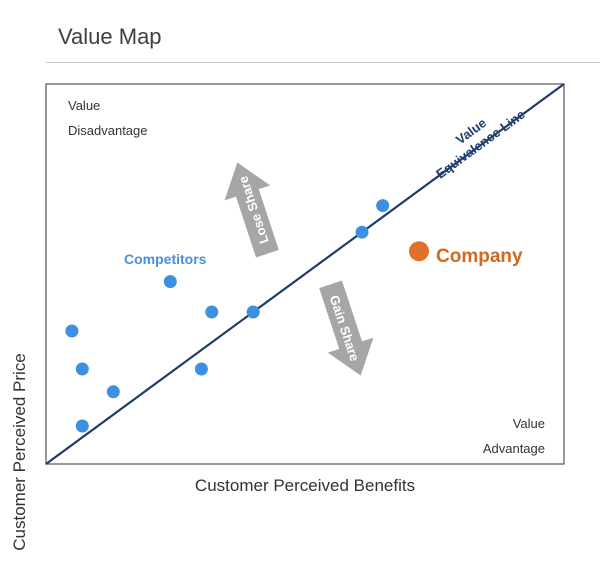 Image resolution: width=600 pixels, height=562 pixels. What do you see at coordinates (346, 328) in the screenshot?
I see `gain-share-arrow-shape` at bounding box center [346, 328].